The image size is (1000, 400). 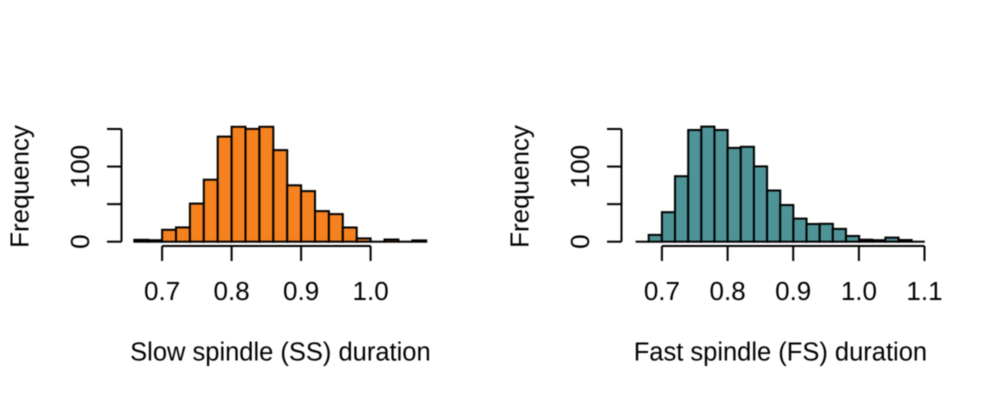 What do you see at coordinates (780, 353) in the screenshot?
I see `svg-text: Fast spindle (FS) duration` at bounding box center [780, 353].